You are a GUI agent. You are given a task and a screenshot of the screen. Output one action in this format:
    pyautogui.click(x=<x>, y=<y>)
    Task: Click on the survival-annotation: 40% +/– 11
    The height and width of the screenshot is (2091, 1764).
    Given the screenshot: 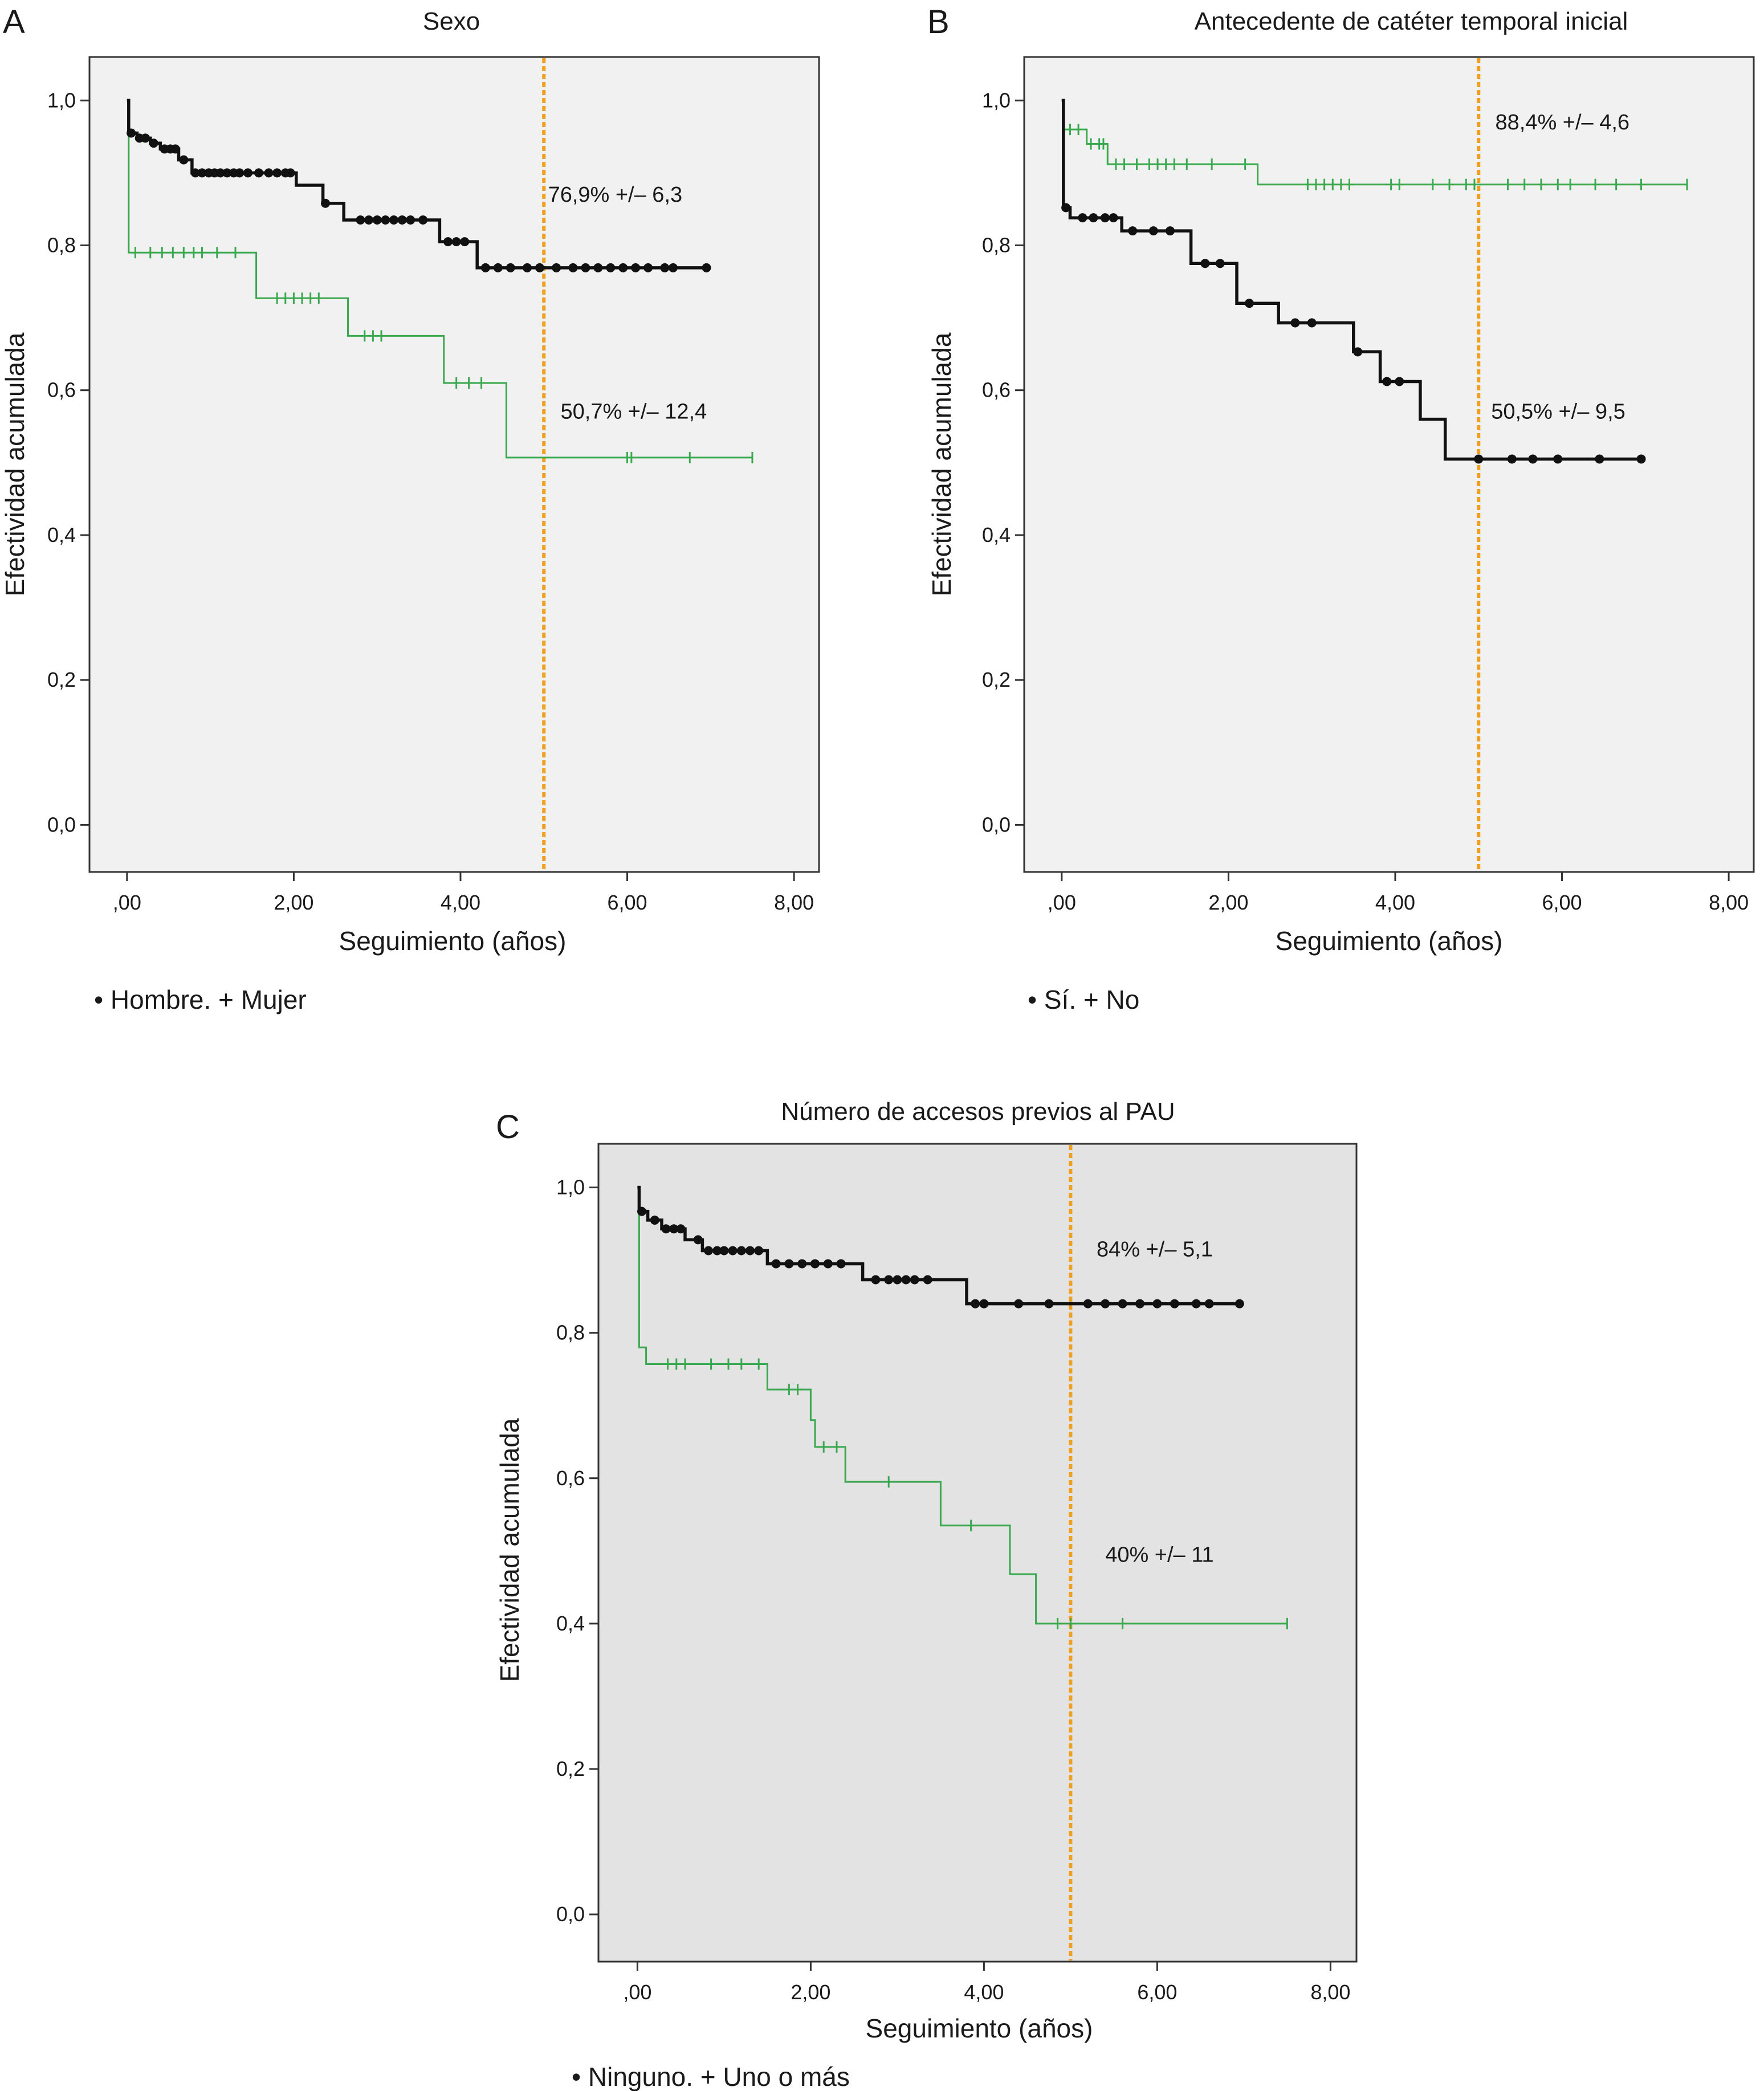 What is the action you would take?
    pyautogui.click(x=1160, y=1555)
    